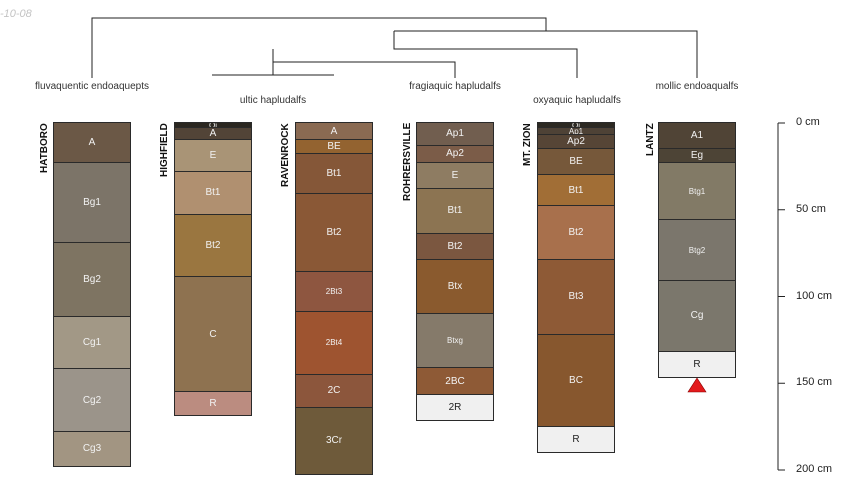 The height and width of the screenshot is (500, 850). Describe the element at coordinates (697, 315) in the screenshot. I see `horizon-cg: Cg` at that location.